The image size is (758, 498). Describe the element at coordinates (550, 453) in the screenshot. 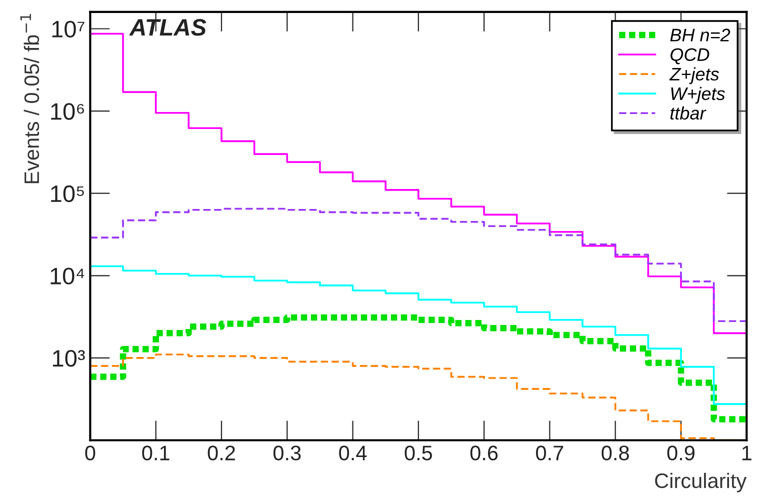

I see `x-tick-label: 0.7` at that location.